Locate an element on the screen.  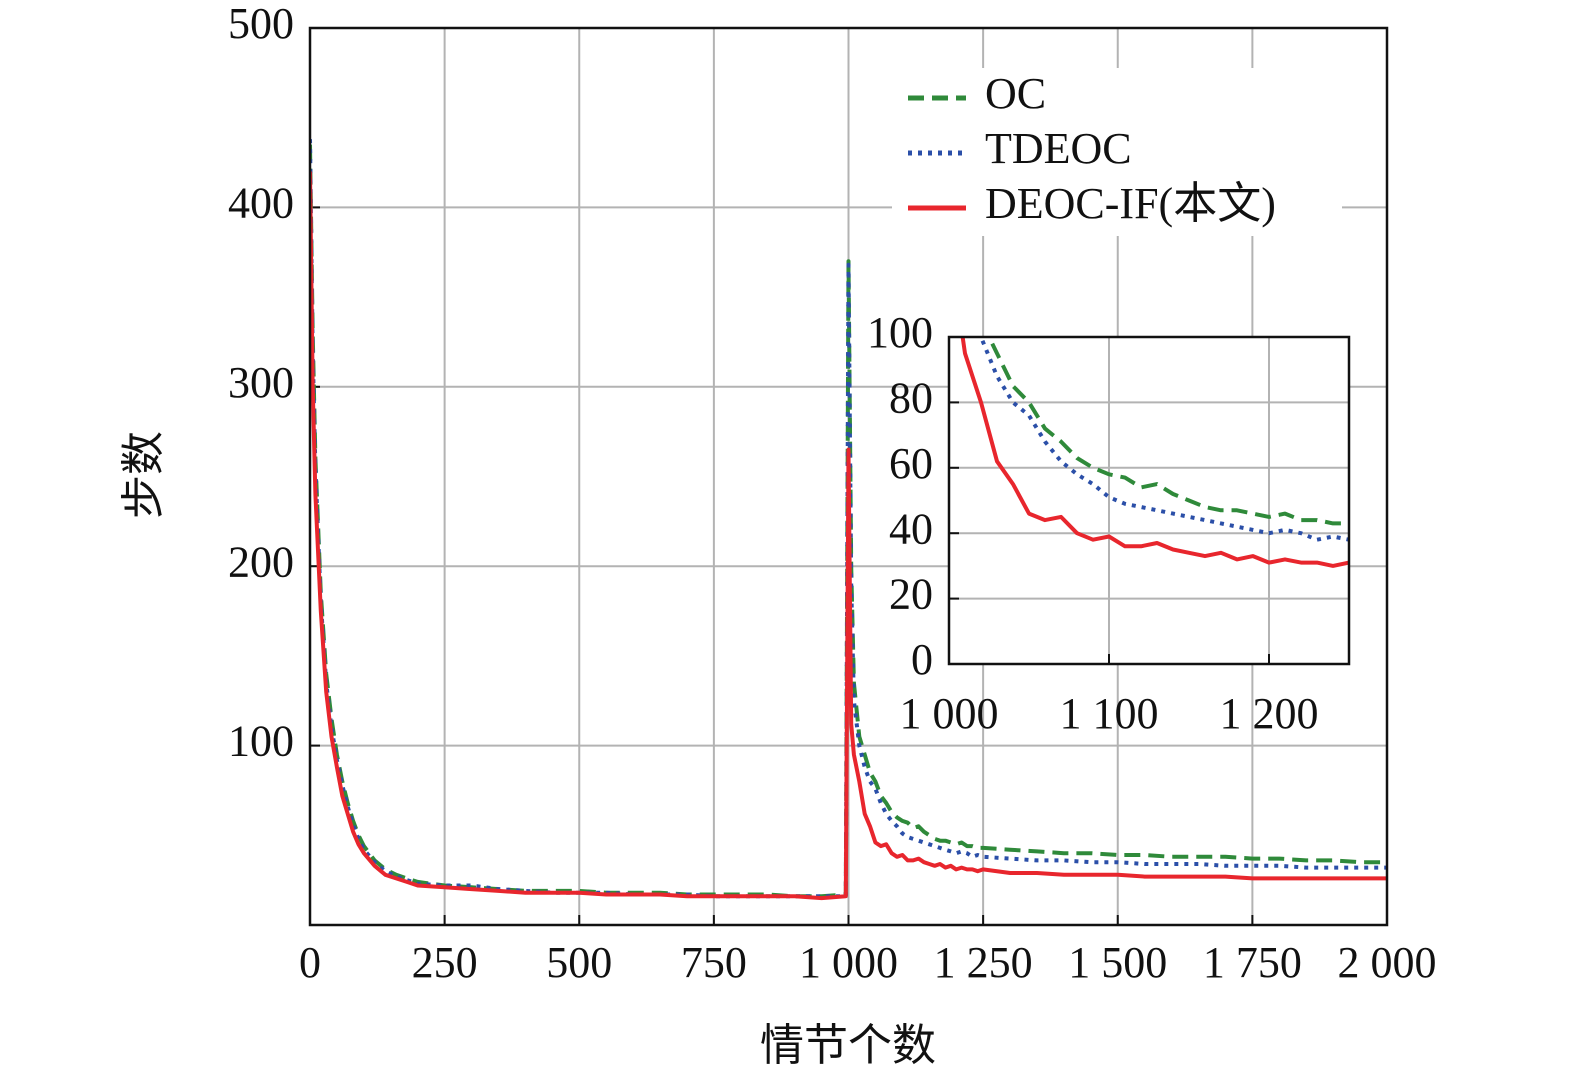
y-tick-label: 80 is located at coordinates (911, 397).